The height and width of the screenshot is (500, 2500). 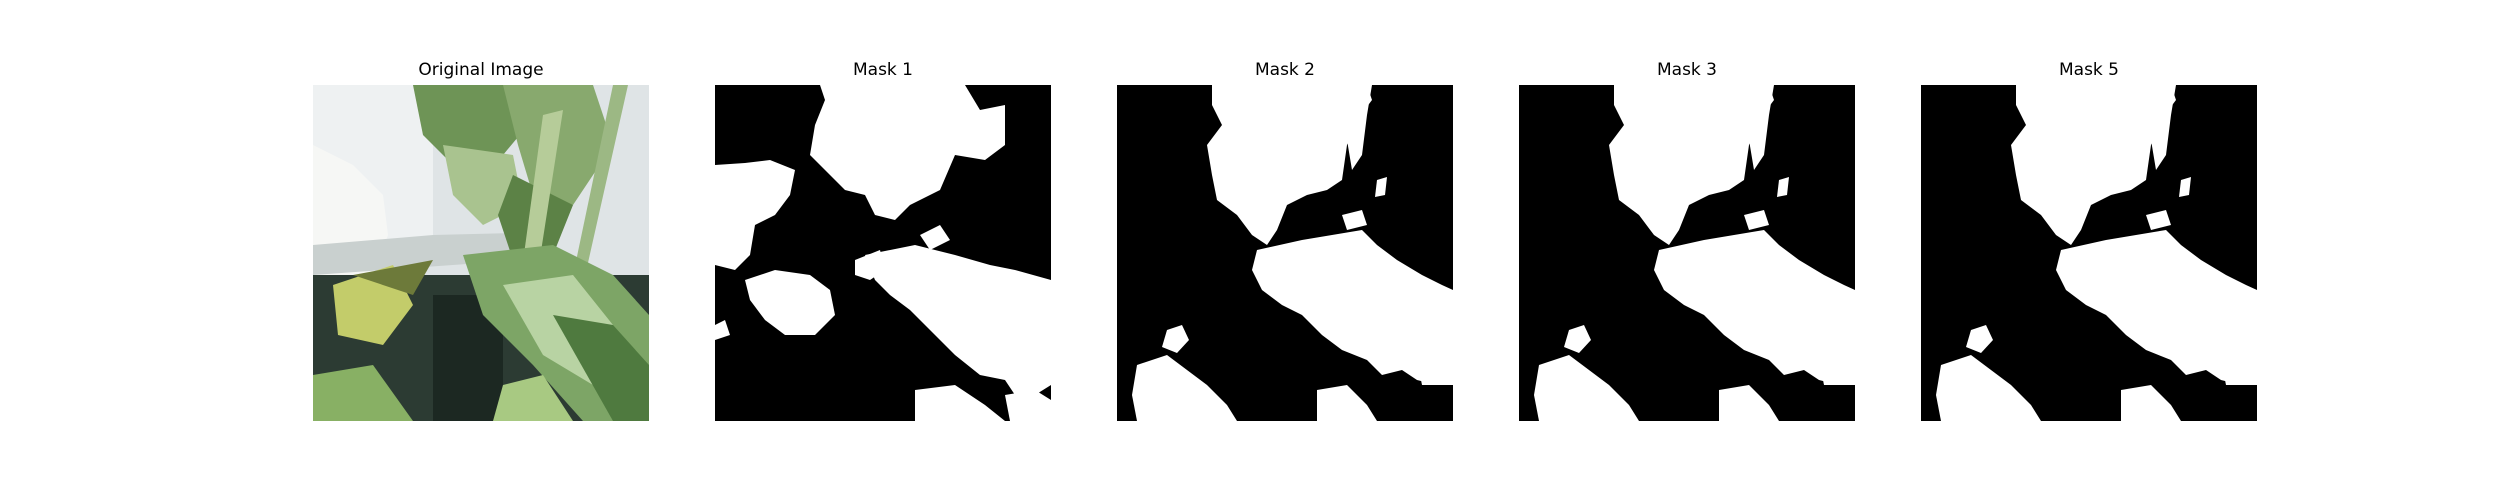 I want to click on original-image, so click(x=481, y=253).